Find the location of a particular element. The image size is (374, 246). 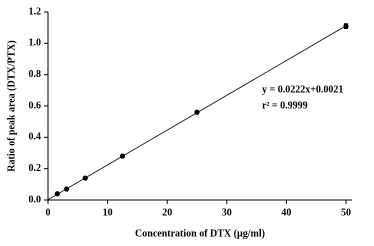

y-tick-label: 0.2 is located at coordinates (35, 168).